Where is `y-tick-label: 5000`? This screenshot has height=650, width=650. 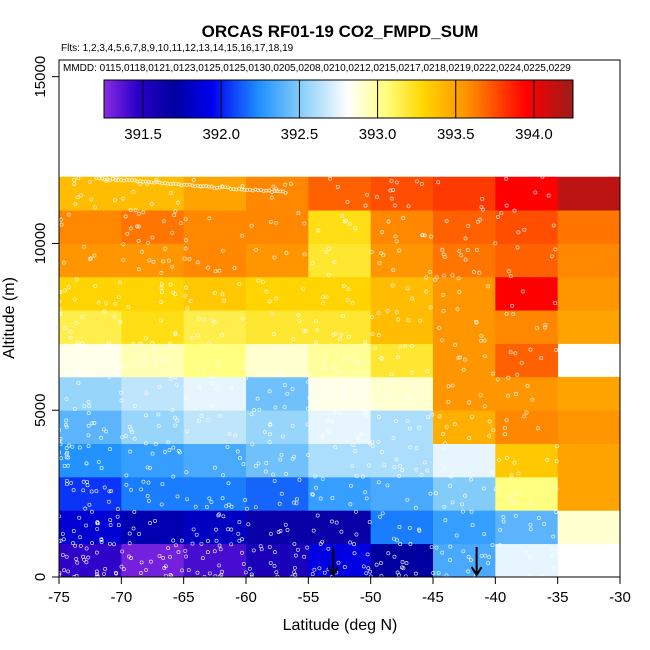 y-tick-label: 5000 is located at coordinates (40, 410).